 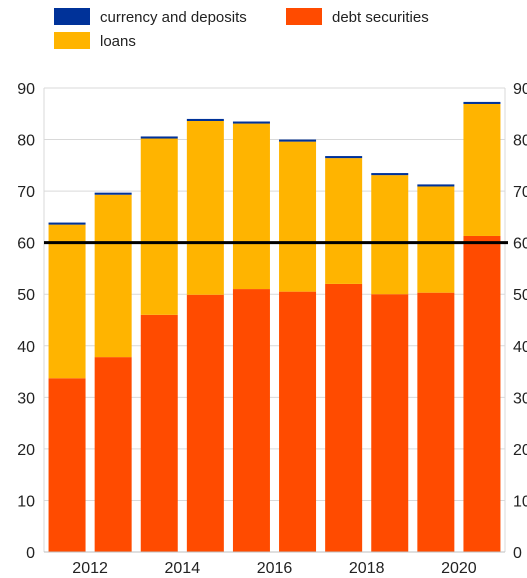 I want to click on y-tick-left-80: 80, so click(x=26, y=141).